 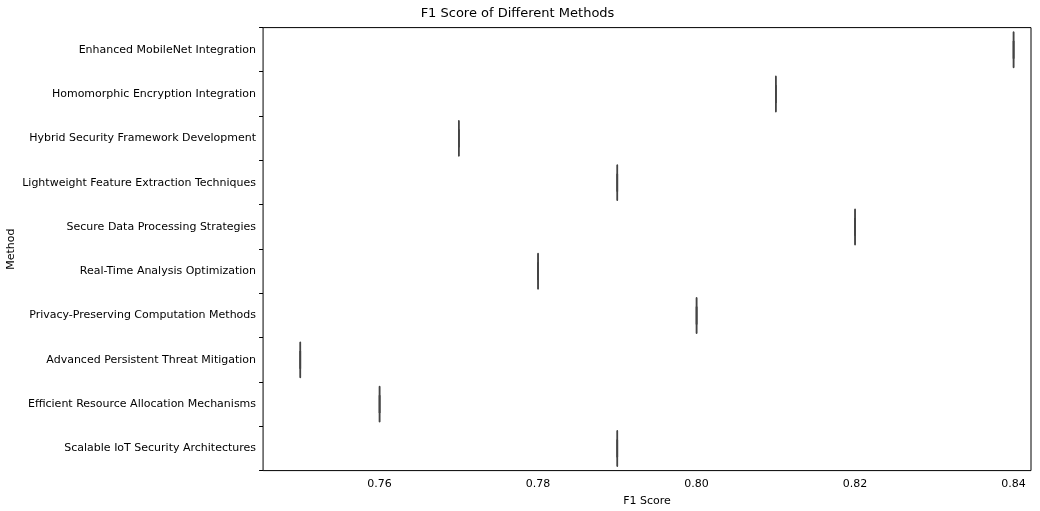 What do you see at coordinates (139, 182) in the screenshot?
I see `y-tick-label: Lightweight Feature Extraction Techniques` at bounding box center [139, 182].